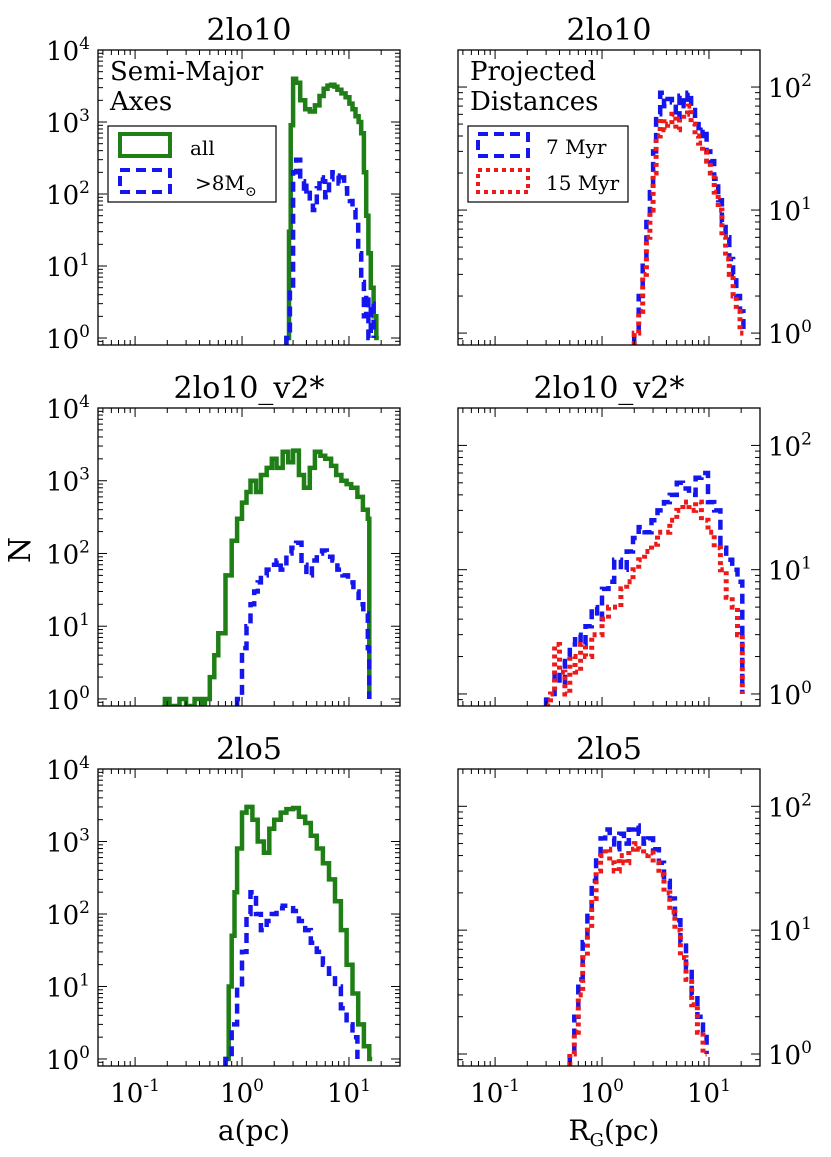  I want to click on x-axis-label-left: a(pc), so click(254, 1130).